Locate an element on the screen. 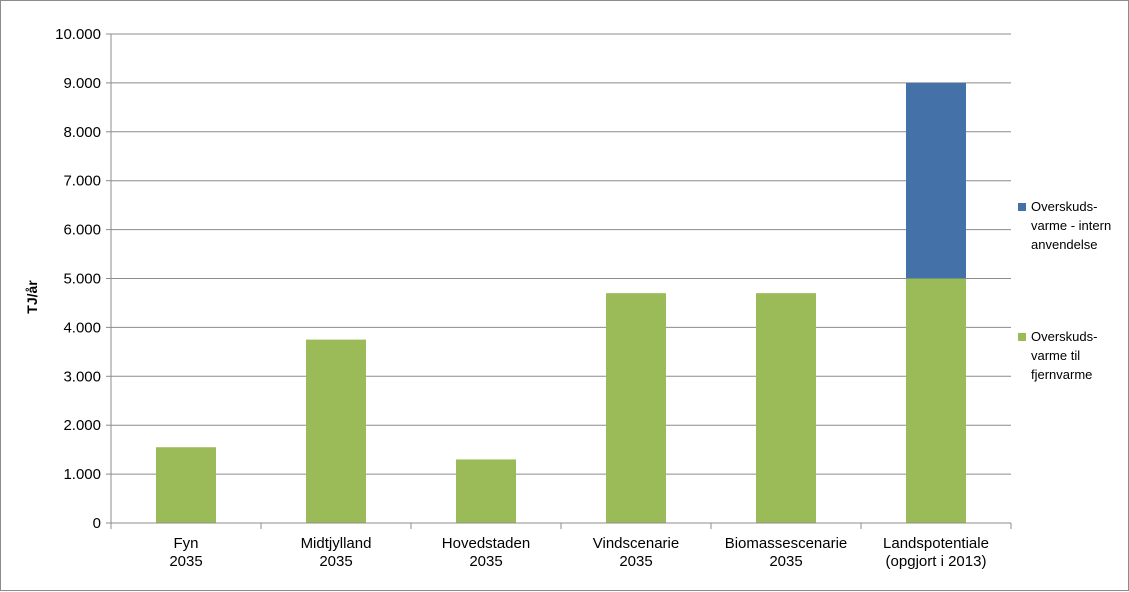 The width and height of the screenshot is (1129, 592). y-tick-label: 4.000 is located at coordinates (82, 327).